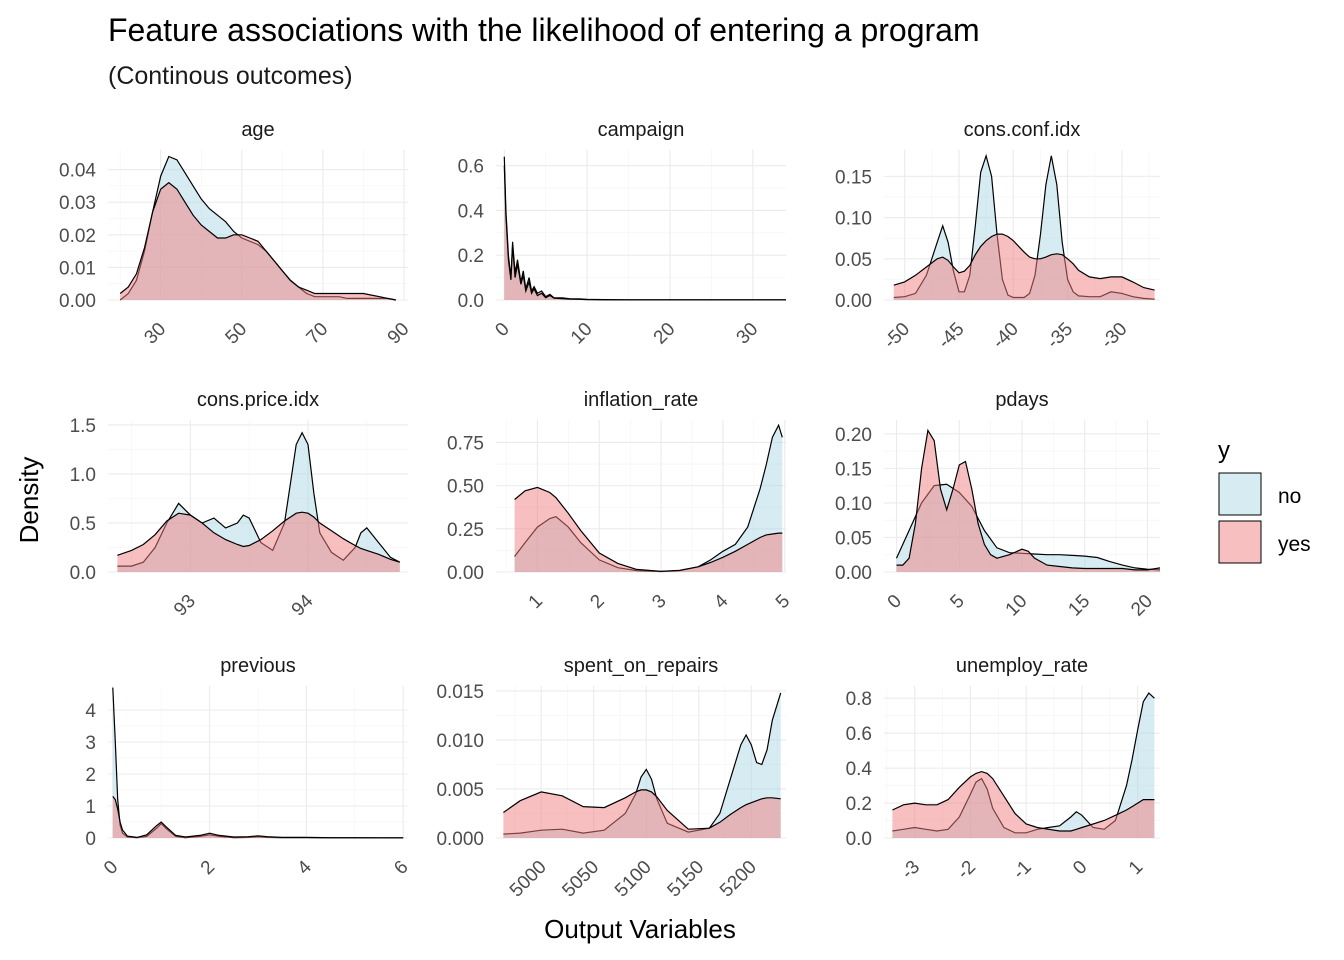 This screenshot has height=960, width=1344. I want to click on x-tick-label: -40, so click(1006, 336).